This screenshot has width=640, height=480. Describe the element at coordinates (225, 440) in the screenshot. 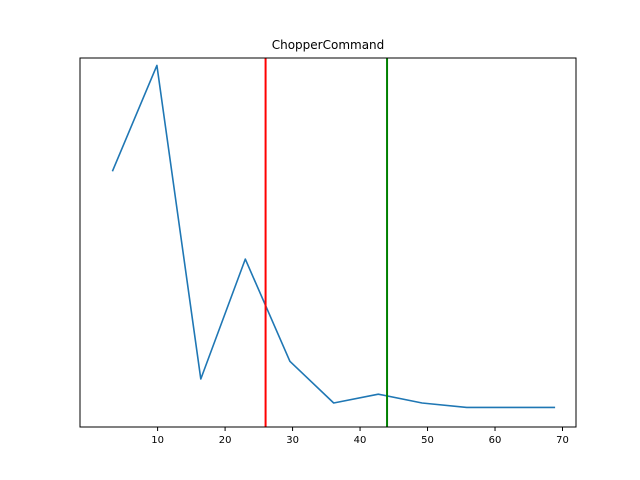

I see `x-tick-label: 20` at that location.